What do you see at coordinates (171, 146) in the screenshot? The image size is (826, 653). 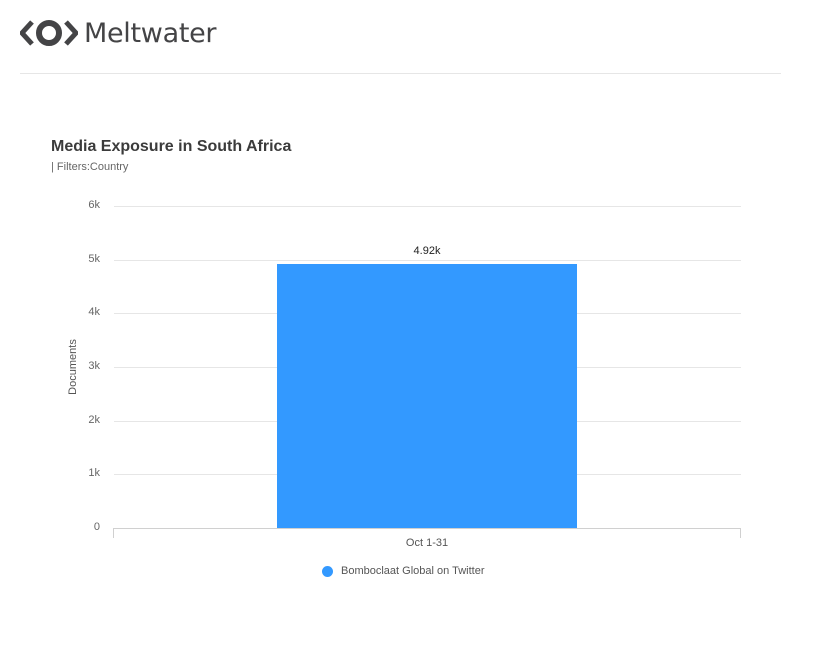 I see `chart-title: Media Exposure in South Africa` at bounding box center [171, 146].